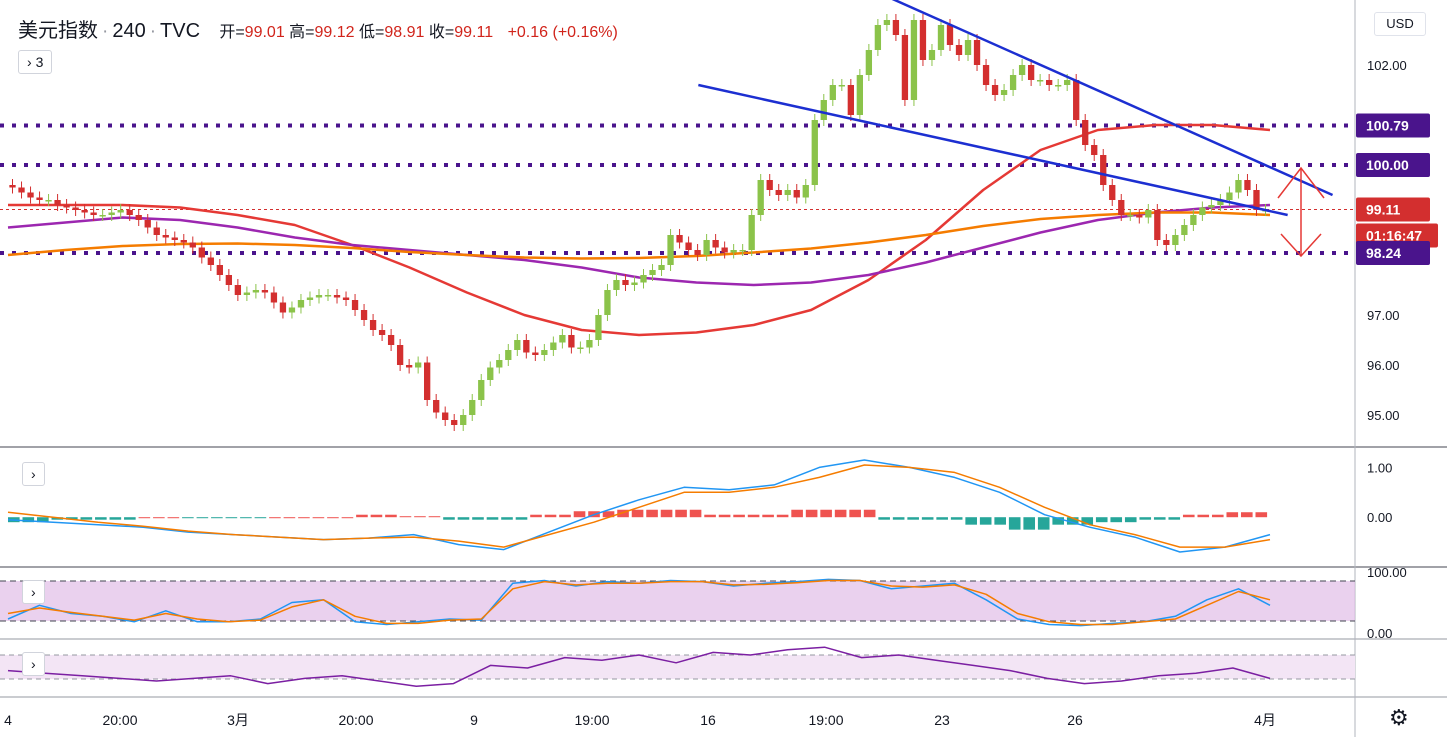 The height and width of the screenshot is (737, 1447). I want to click on rsi-pane-toggle: ›, so click(33, 592).